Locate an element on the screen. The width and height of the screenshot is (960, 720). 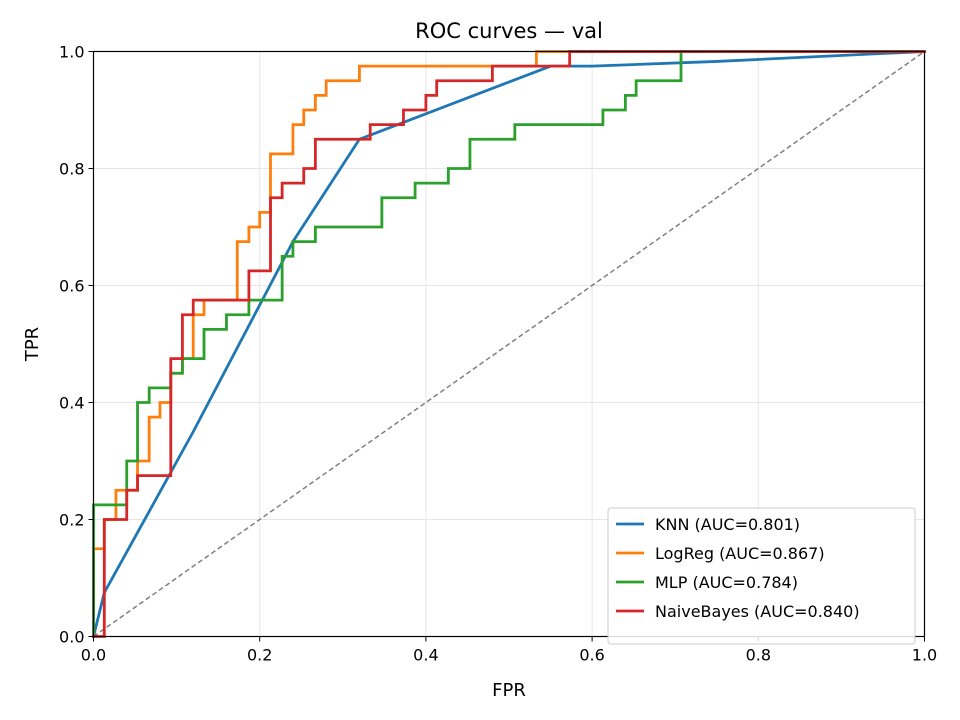
y-tick-label: 0.2 is located at coordinates (71, 520).